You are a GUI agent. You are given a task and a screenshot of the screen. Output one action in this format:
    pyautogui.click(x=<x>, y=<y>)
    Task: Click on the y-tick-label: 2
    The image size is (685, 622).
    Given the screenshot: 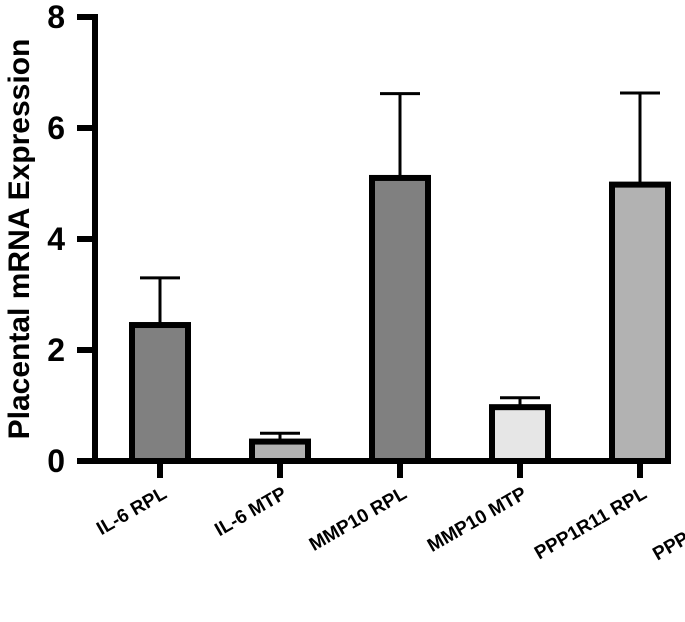 What is the action you would take?
    pyautogui.click(x=56, y=350)
    